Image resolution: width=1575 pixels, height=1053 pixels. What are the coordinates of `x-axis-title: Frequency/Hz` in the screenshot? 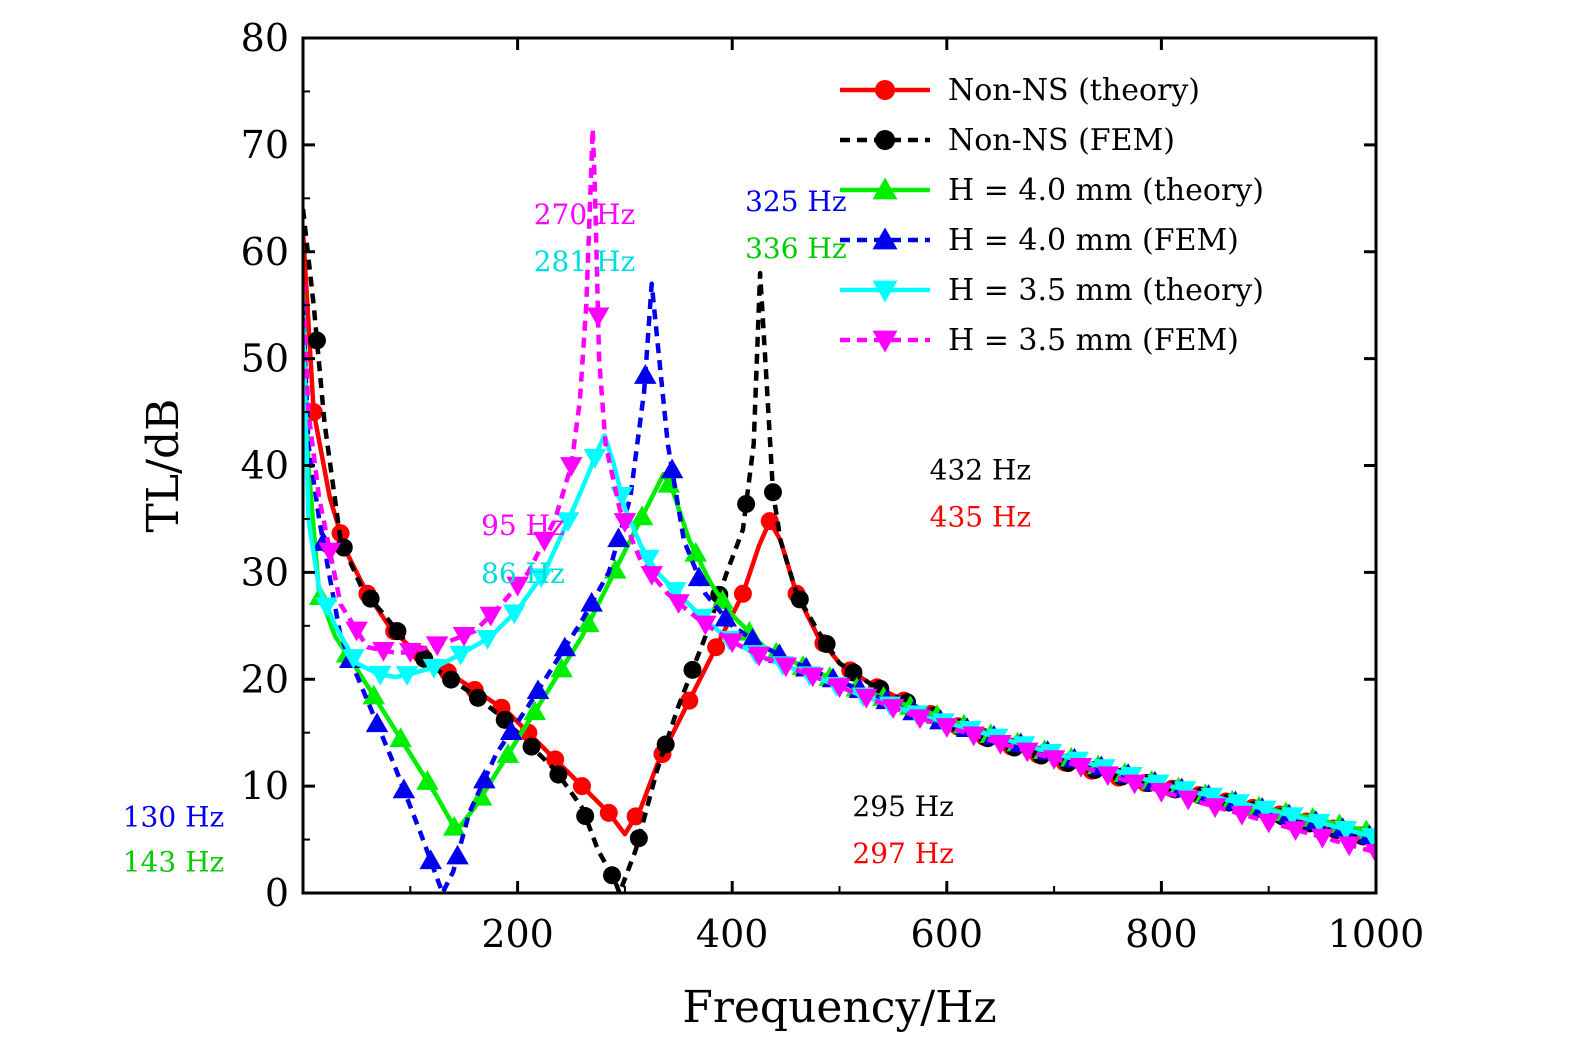 It's located at (839, 1007).